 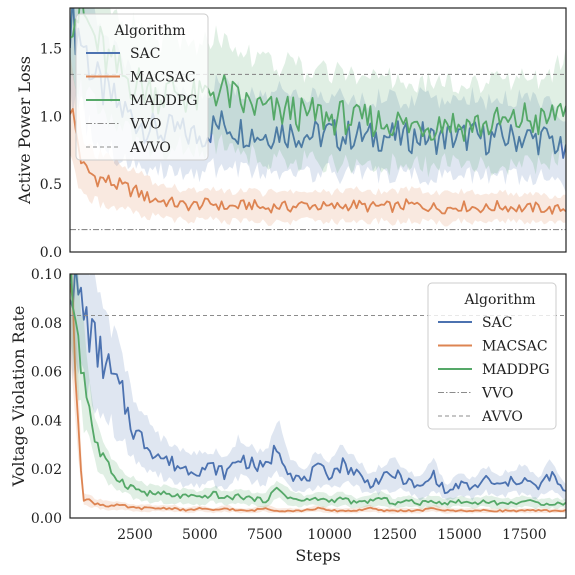 What do you see at coordinates (51, 117) in the screenshot?
I see `y-tick-label: 1.0` at bounding box center [51, 117].